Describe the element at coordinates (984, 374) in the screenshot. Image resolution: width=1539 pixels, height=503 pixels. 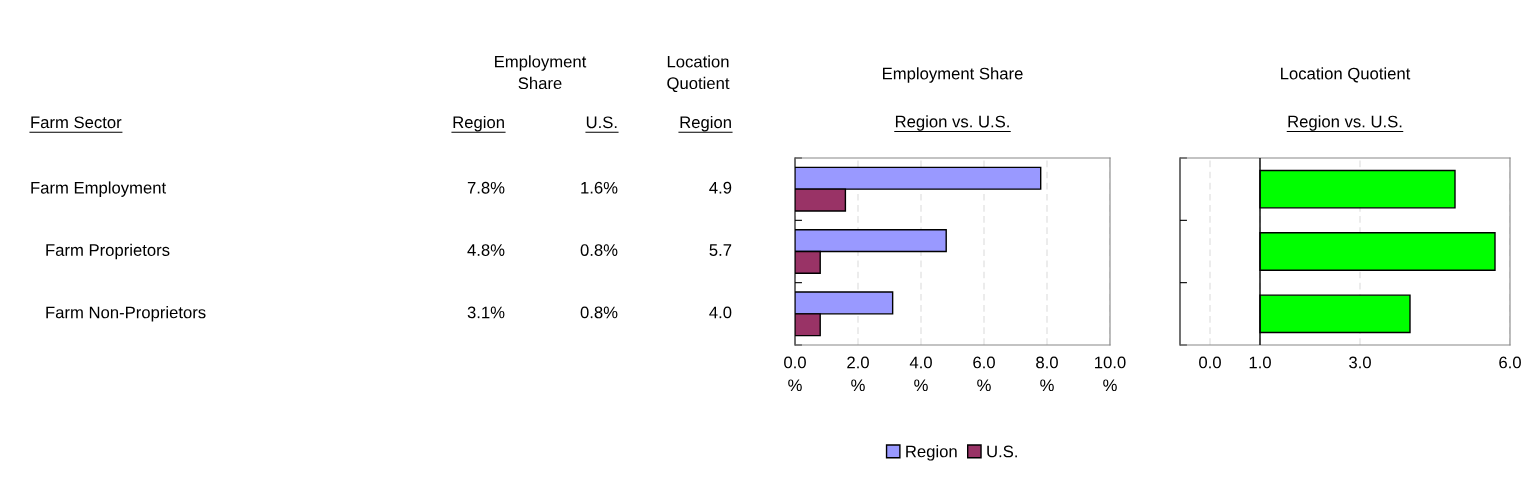
I see `x-tick-label: 6.0 %` at that location.